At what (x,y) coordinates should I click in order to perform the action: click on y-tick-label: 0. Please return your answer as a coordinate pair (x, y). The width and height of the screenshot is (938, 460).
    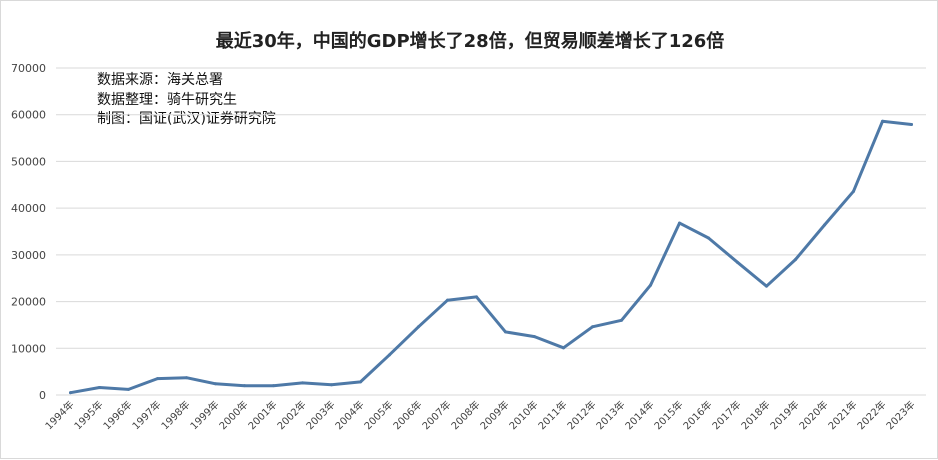
    Looking at the image, I should click on (42, 395).